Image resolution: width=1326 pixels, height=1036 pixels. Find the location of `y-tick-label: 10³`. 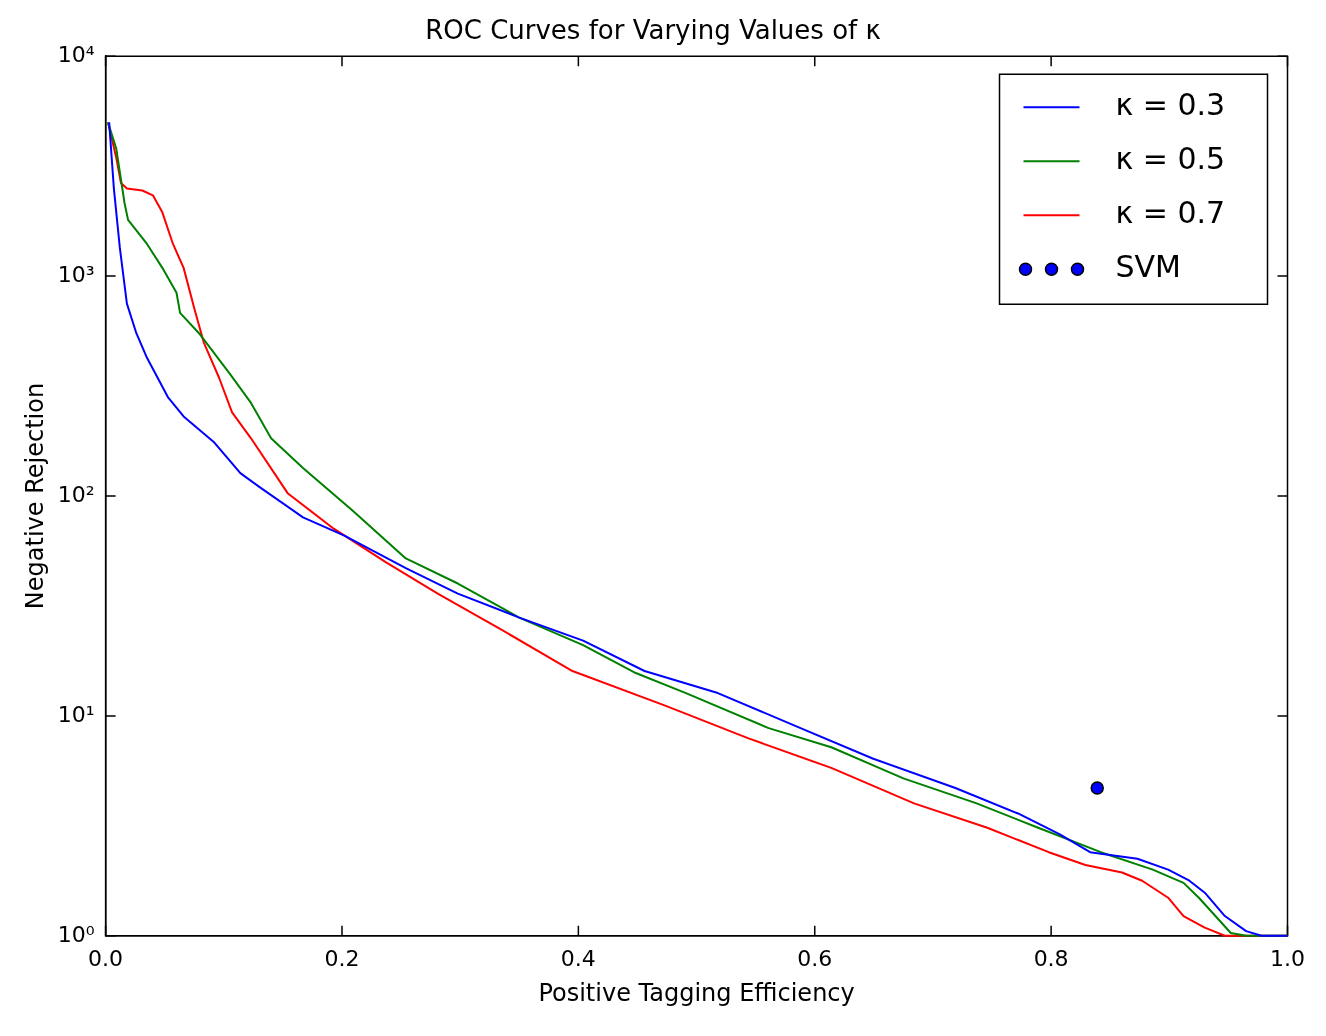

y-tick-label: 10³ is located at coordinates (76, 274).